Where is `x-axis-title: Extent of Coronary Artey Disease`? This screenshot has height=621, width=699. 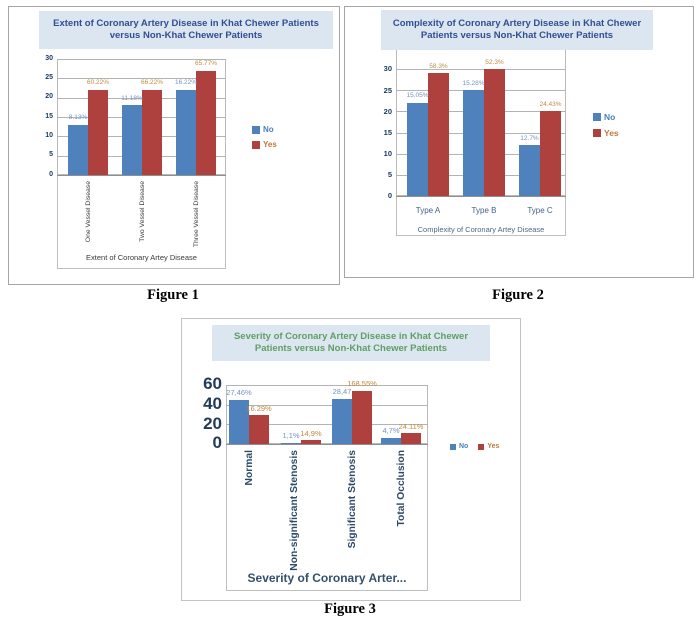 x-axis-title: Extent of Coronary Artey Disease is located at coordinates (141, 257).